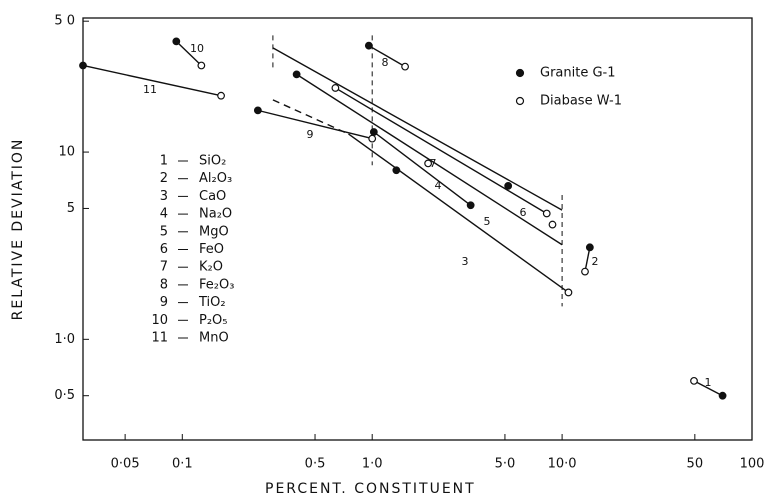 The width and height of the screenshot is (770, 498). Describe the element at coordinates (164, 214) in the screenshot. I see `key-number: 4` at that location.